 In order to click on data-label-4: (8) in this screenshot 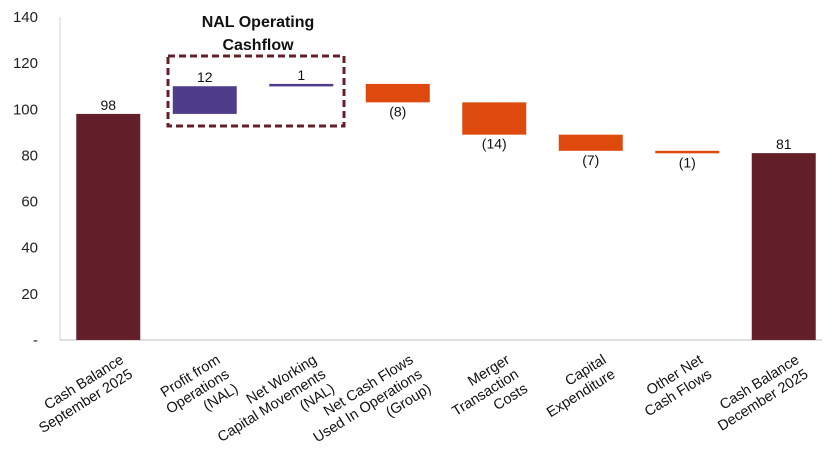, I will do `click(397, 111)`.